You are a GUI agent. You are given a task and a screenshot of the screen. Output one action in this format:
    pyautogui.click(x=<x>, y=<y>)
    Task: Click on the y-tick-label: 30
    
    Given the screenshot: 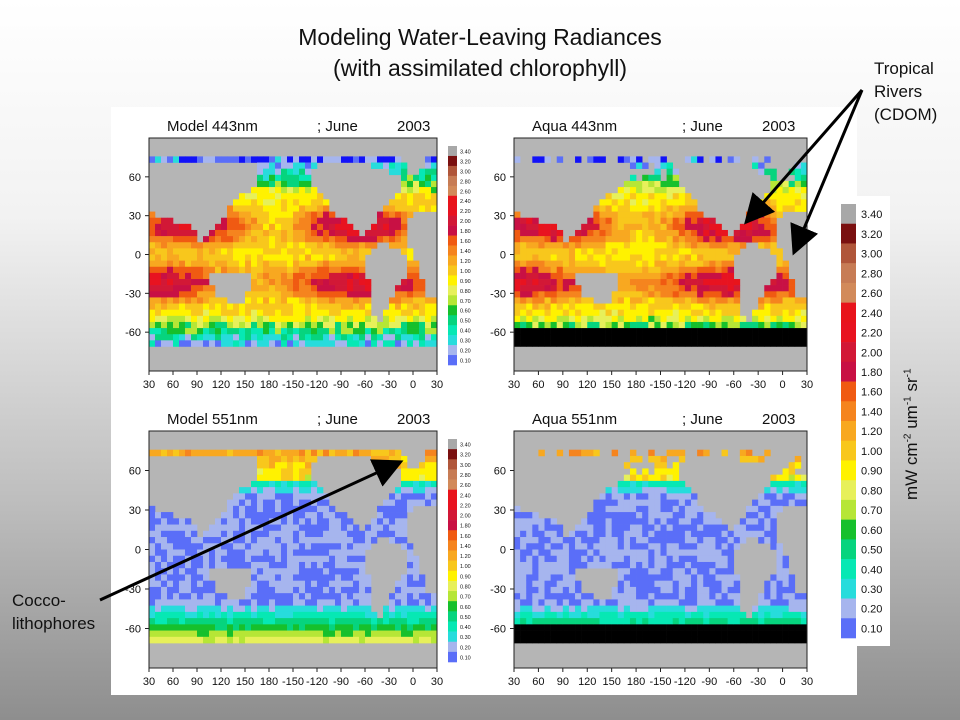 What is the action you would take?
    pyautogui.click(x=500, y=511)
    